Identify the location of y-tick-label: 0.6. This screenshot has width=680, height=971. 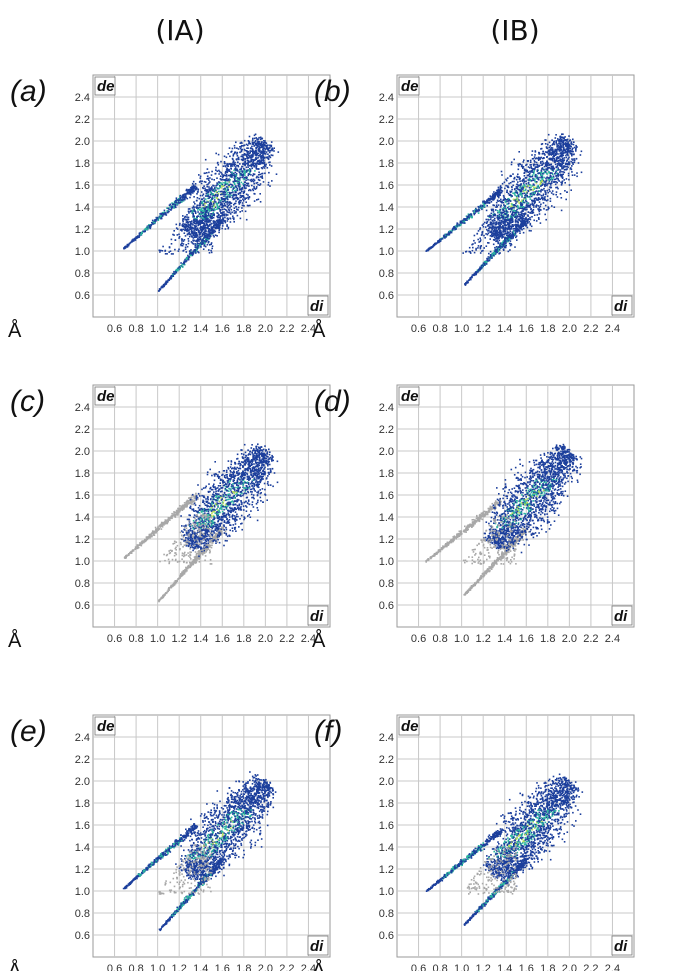
(386, 296).